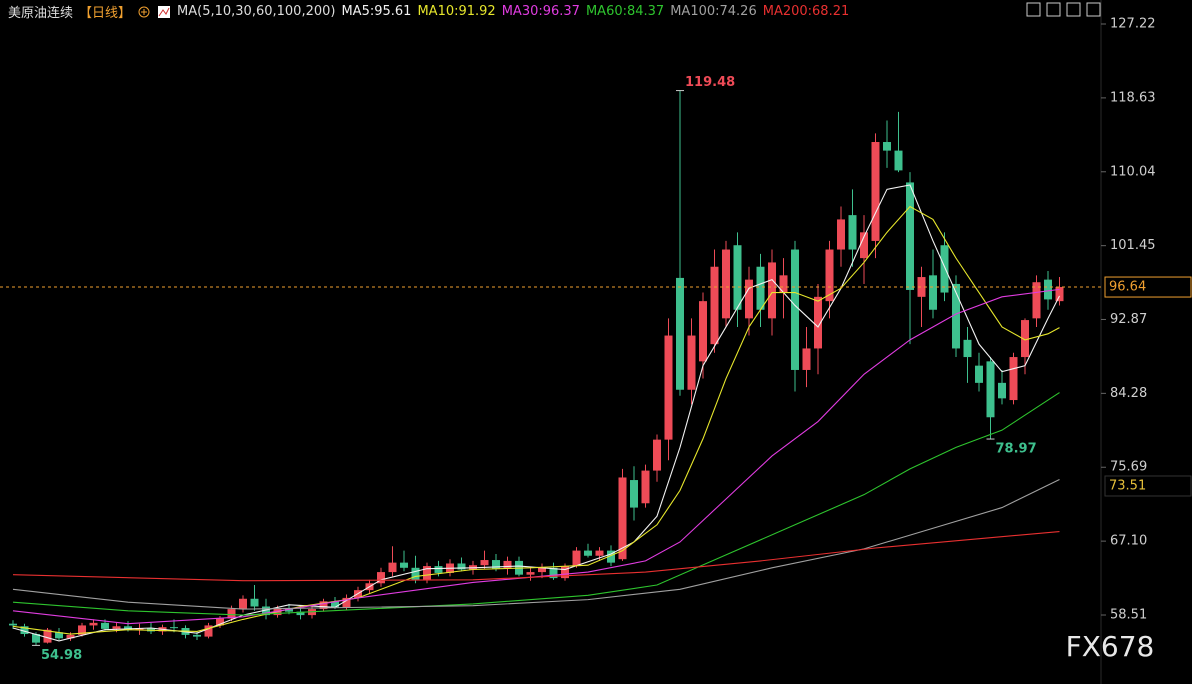 Image resolution: width=1192 pixels, height=684 pixels. I want to click on legend-entry: MA60:84.37, so click(625, 11).